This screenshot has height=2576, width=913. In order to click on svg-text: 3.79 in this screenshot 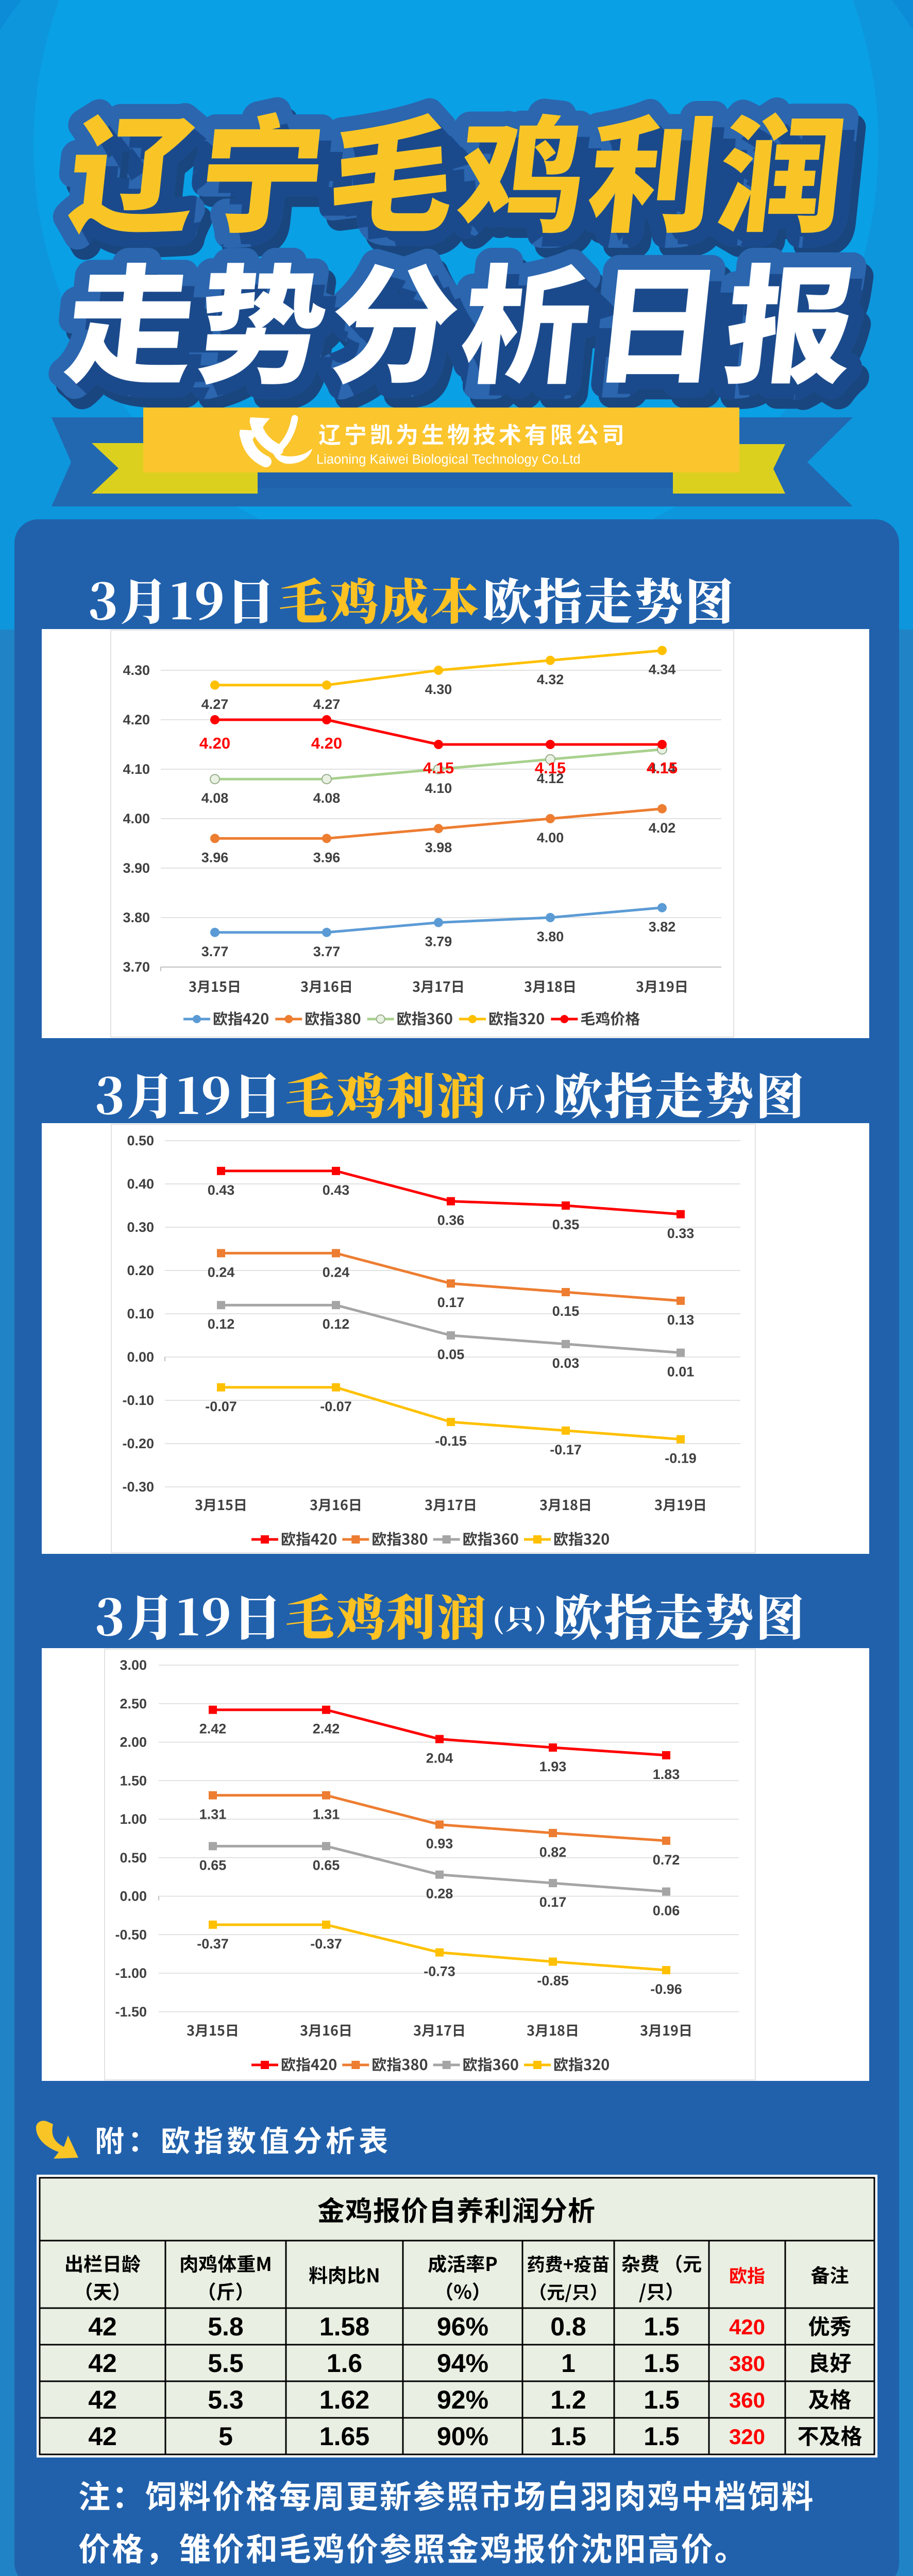, I will do `click(438, 942)`.